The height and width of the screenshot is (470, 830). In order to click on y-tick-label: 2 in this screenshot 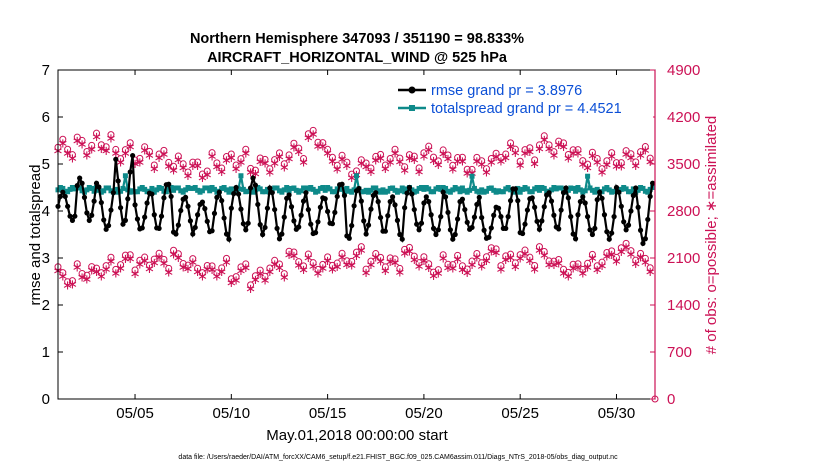, I will do `click(46, 305)`.